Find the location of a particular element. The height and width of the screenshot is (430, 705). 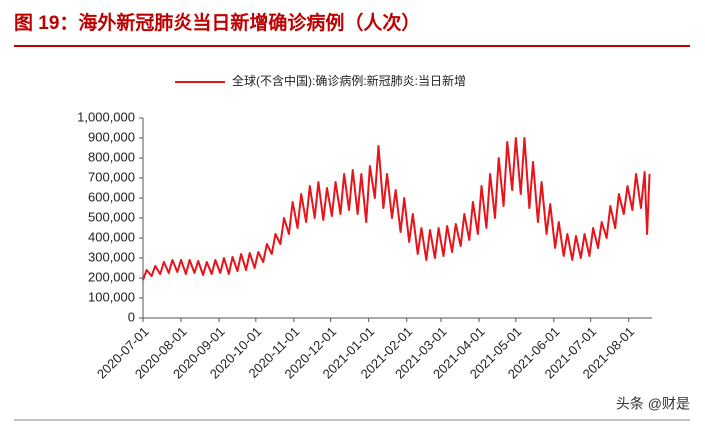

y-tick-label: 600,000 is located at coordinates (111, 196).